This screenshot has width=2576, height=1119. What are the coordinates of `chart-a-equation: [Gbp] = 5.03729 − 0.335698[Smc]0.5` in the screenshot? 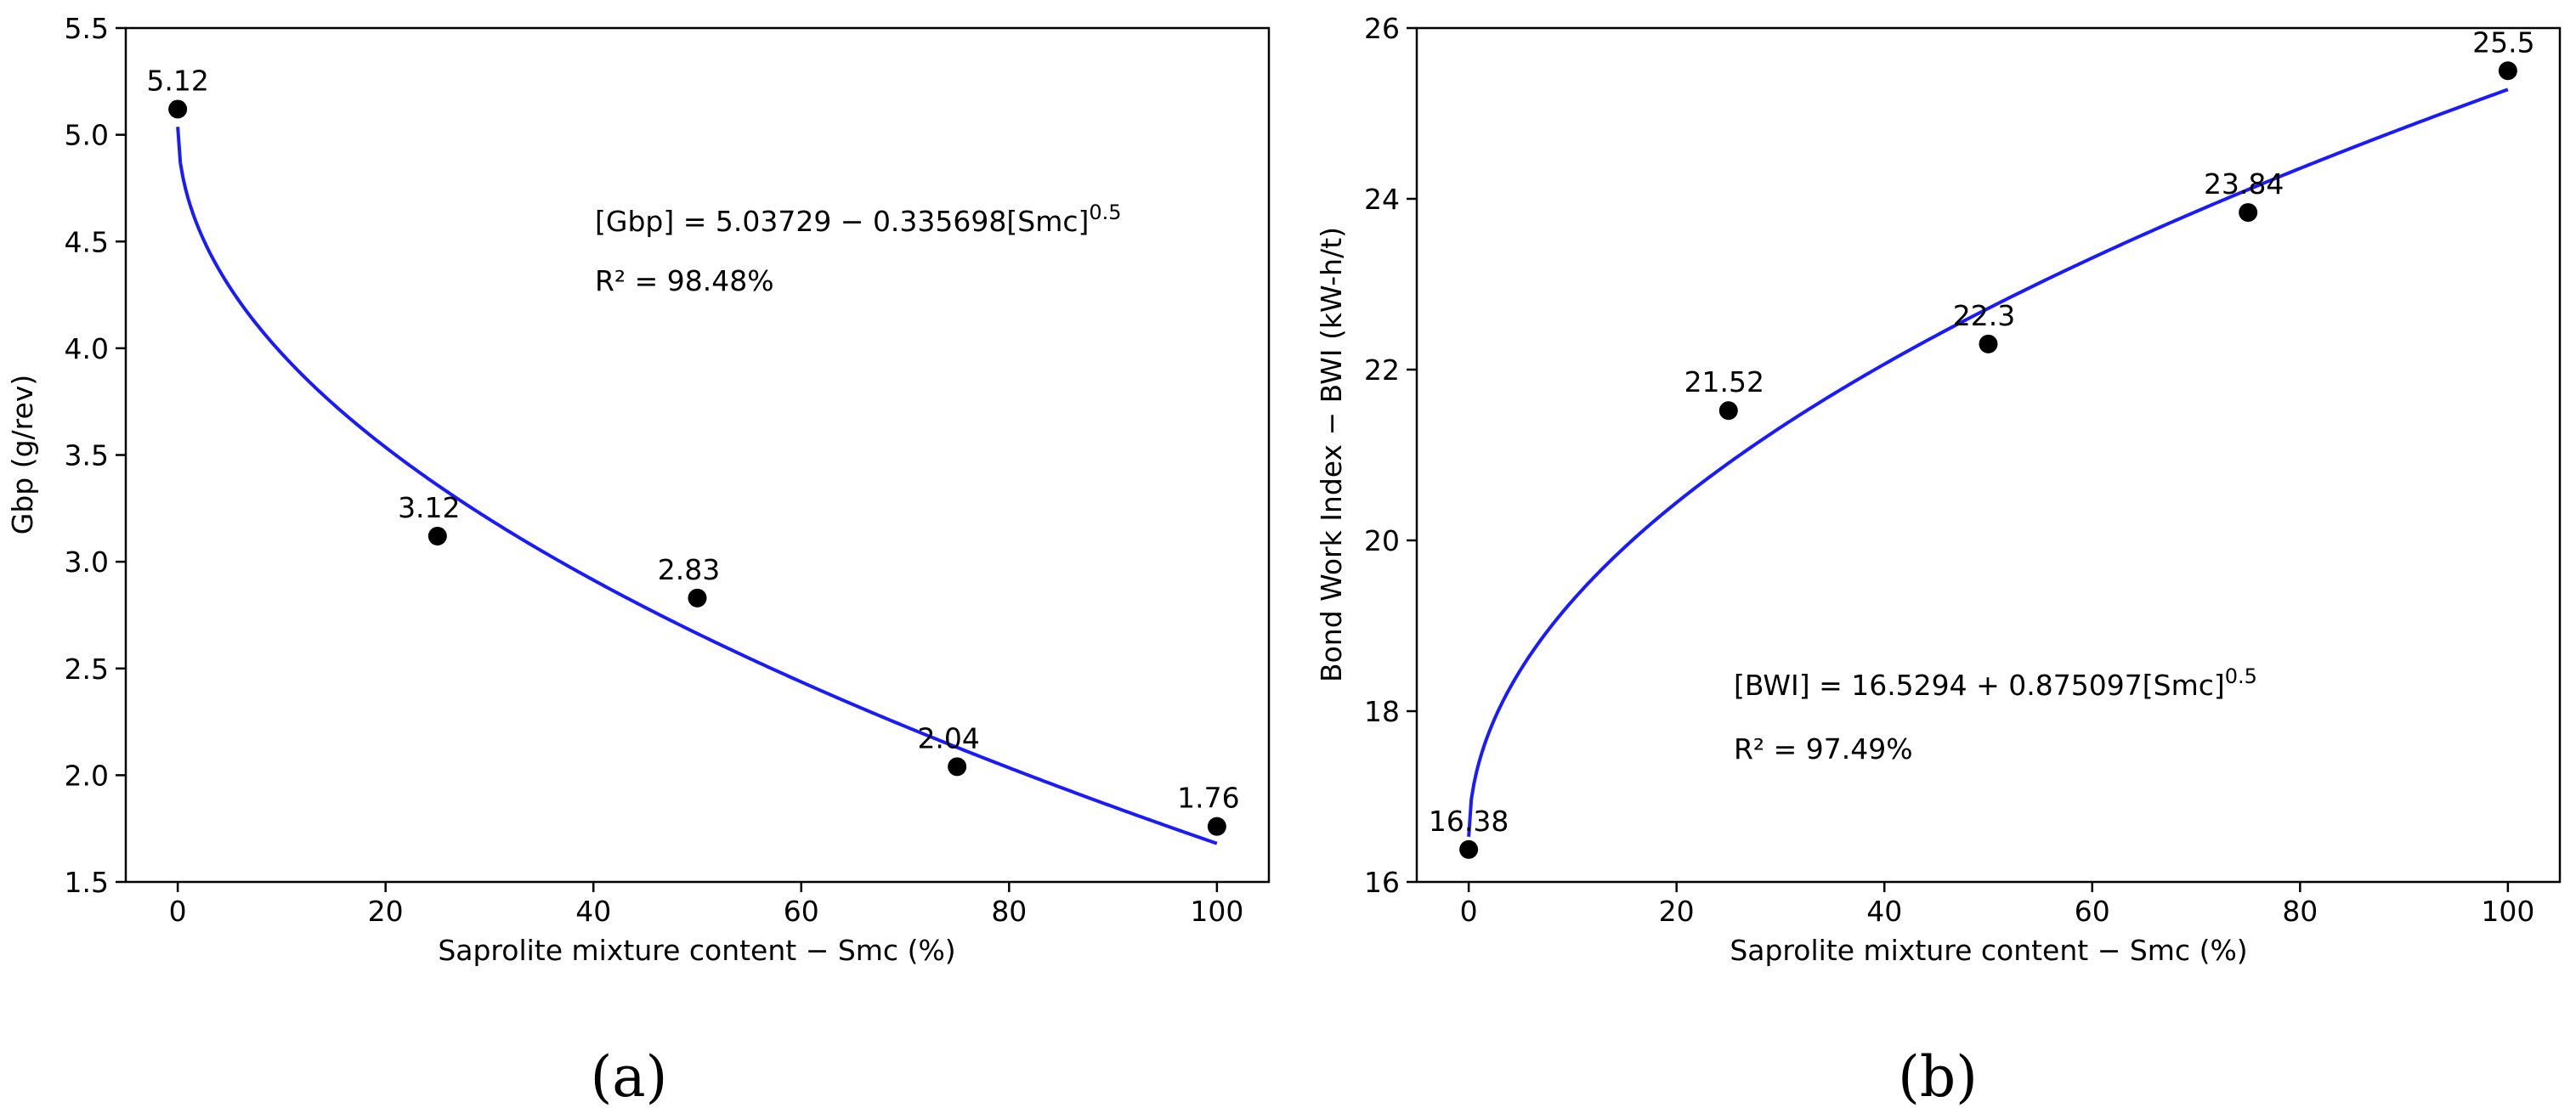 It's located at (858, 219).